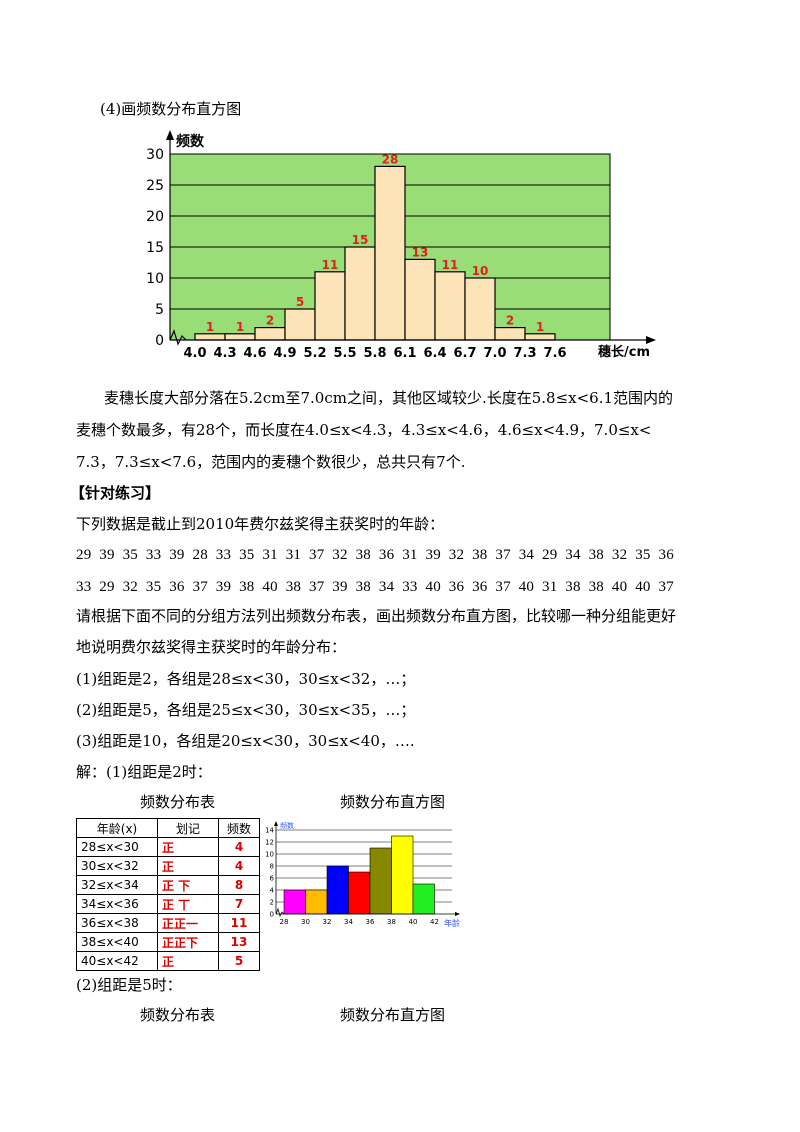 This screenshot has height=1132, width=800. Describe the element at coordinates (390, 159) in the screenshot. I see `bar-value-label: 28` at that location.